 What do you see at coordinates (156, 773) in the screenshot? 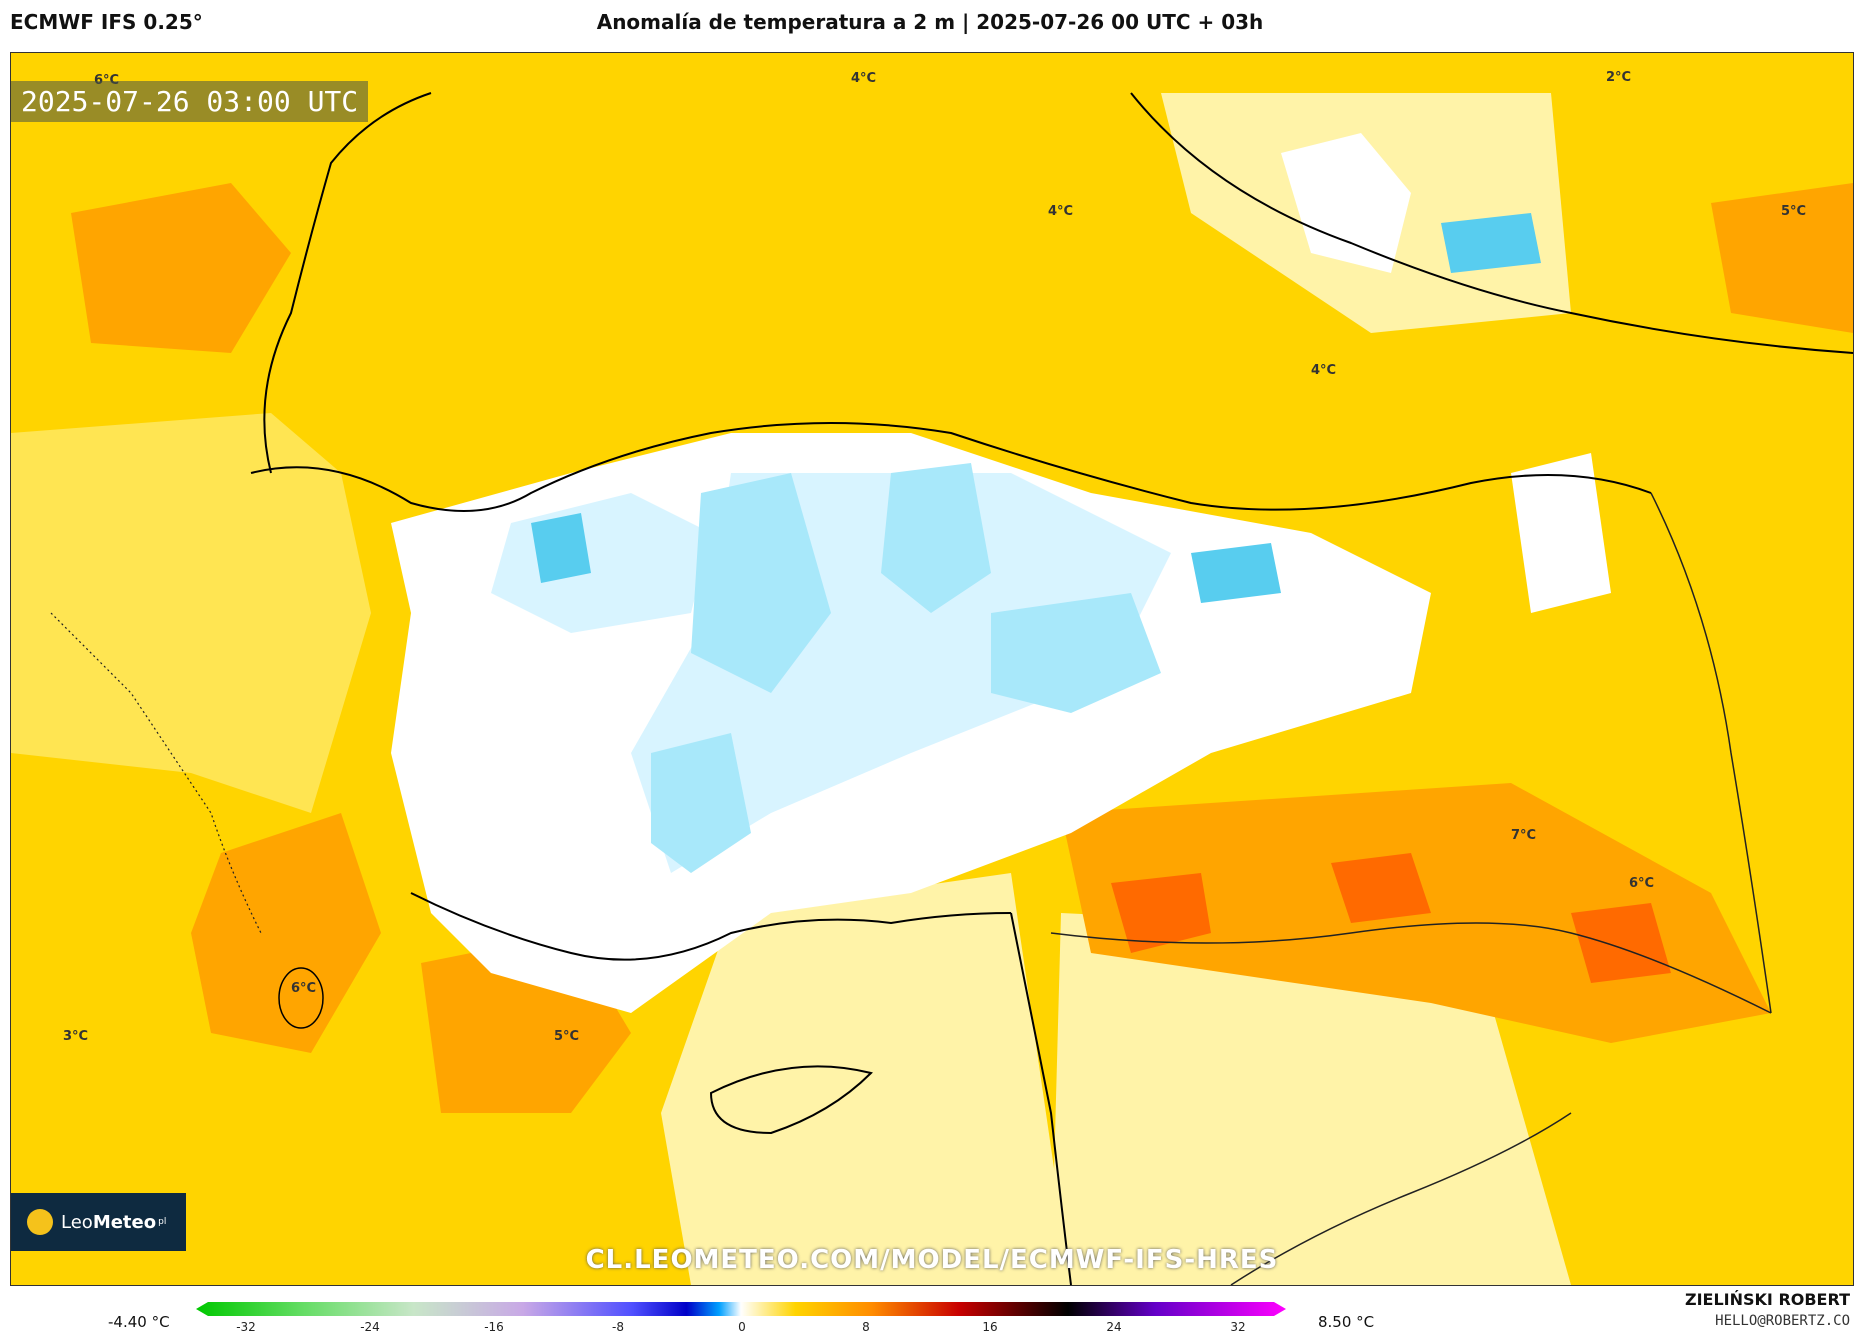
I see `aegean-islands-outline` at bounding box center [156, 773].